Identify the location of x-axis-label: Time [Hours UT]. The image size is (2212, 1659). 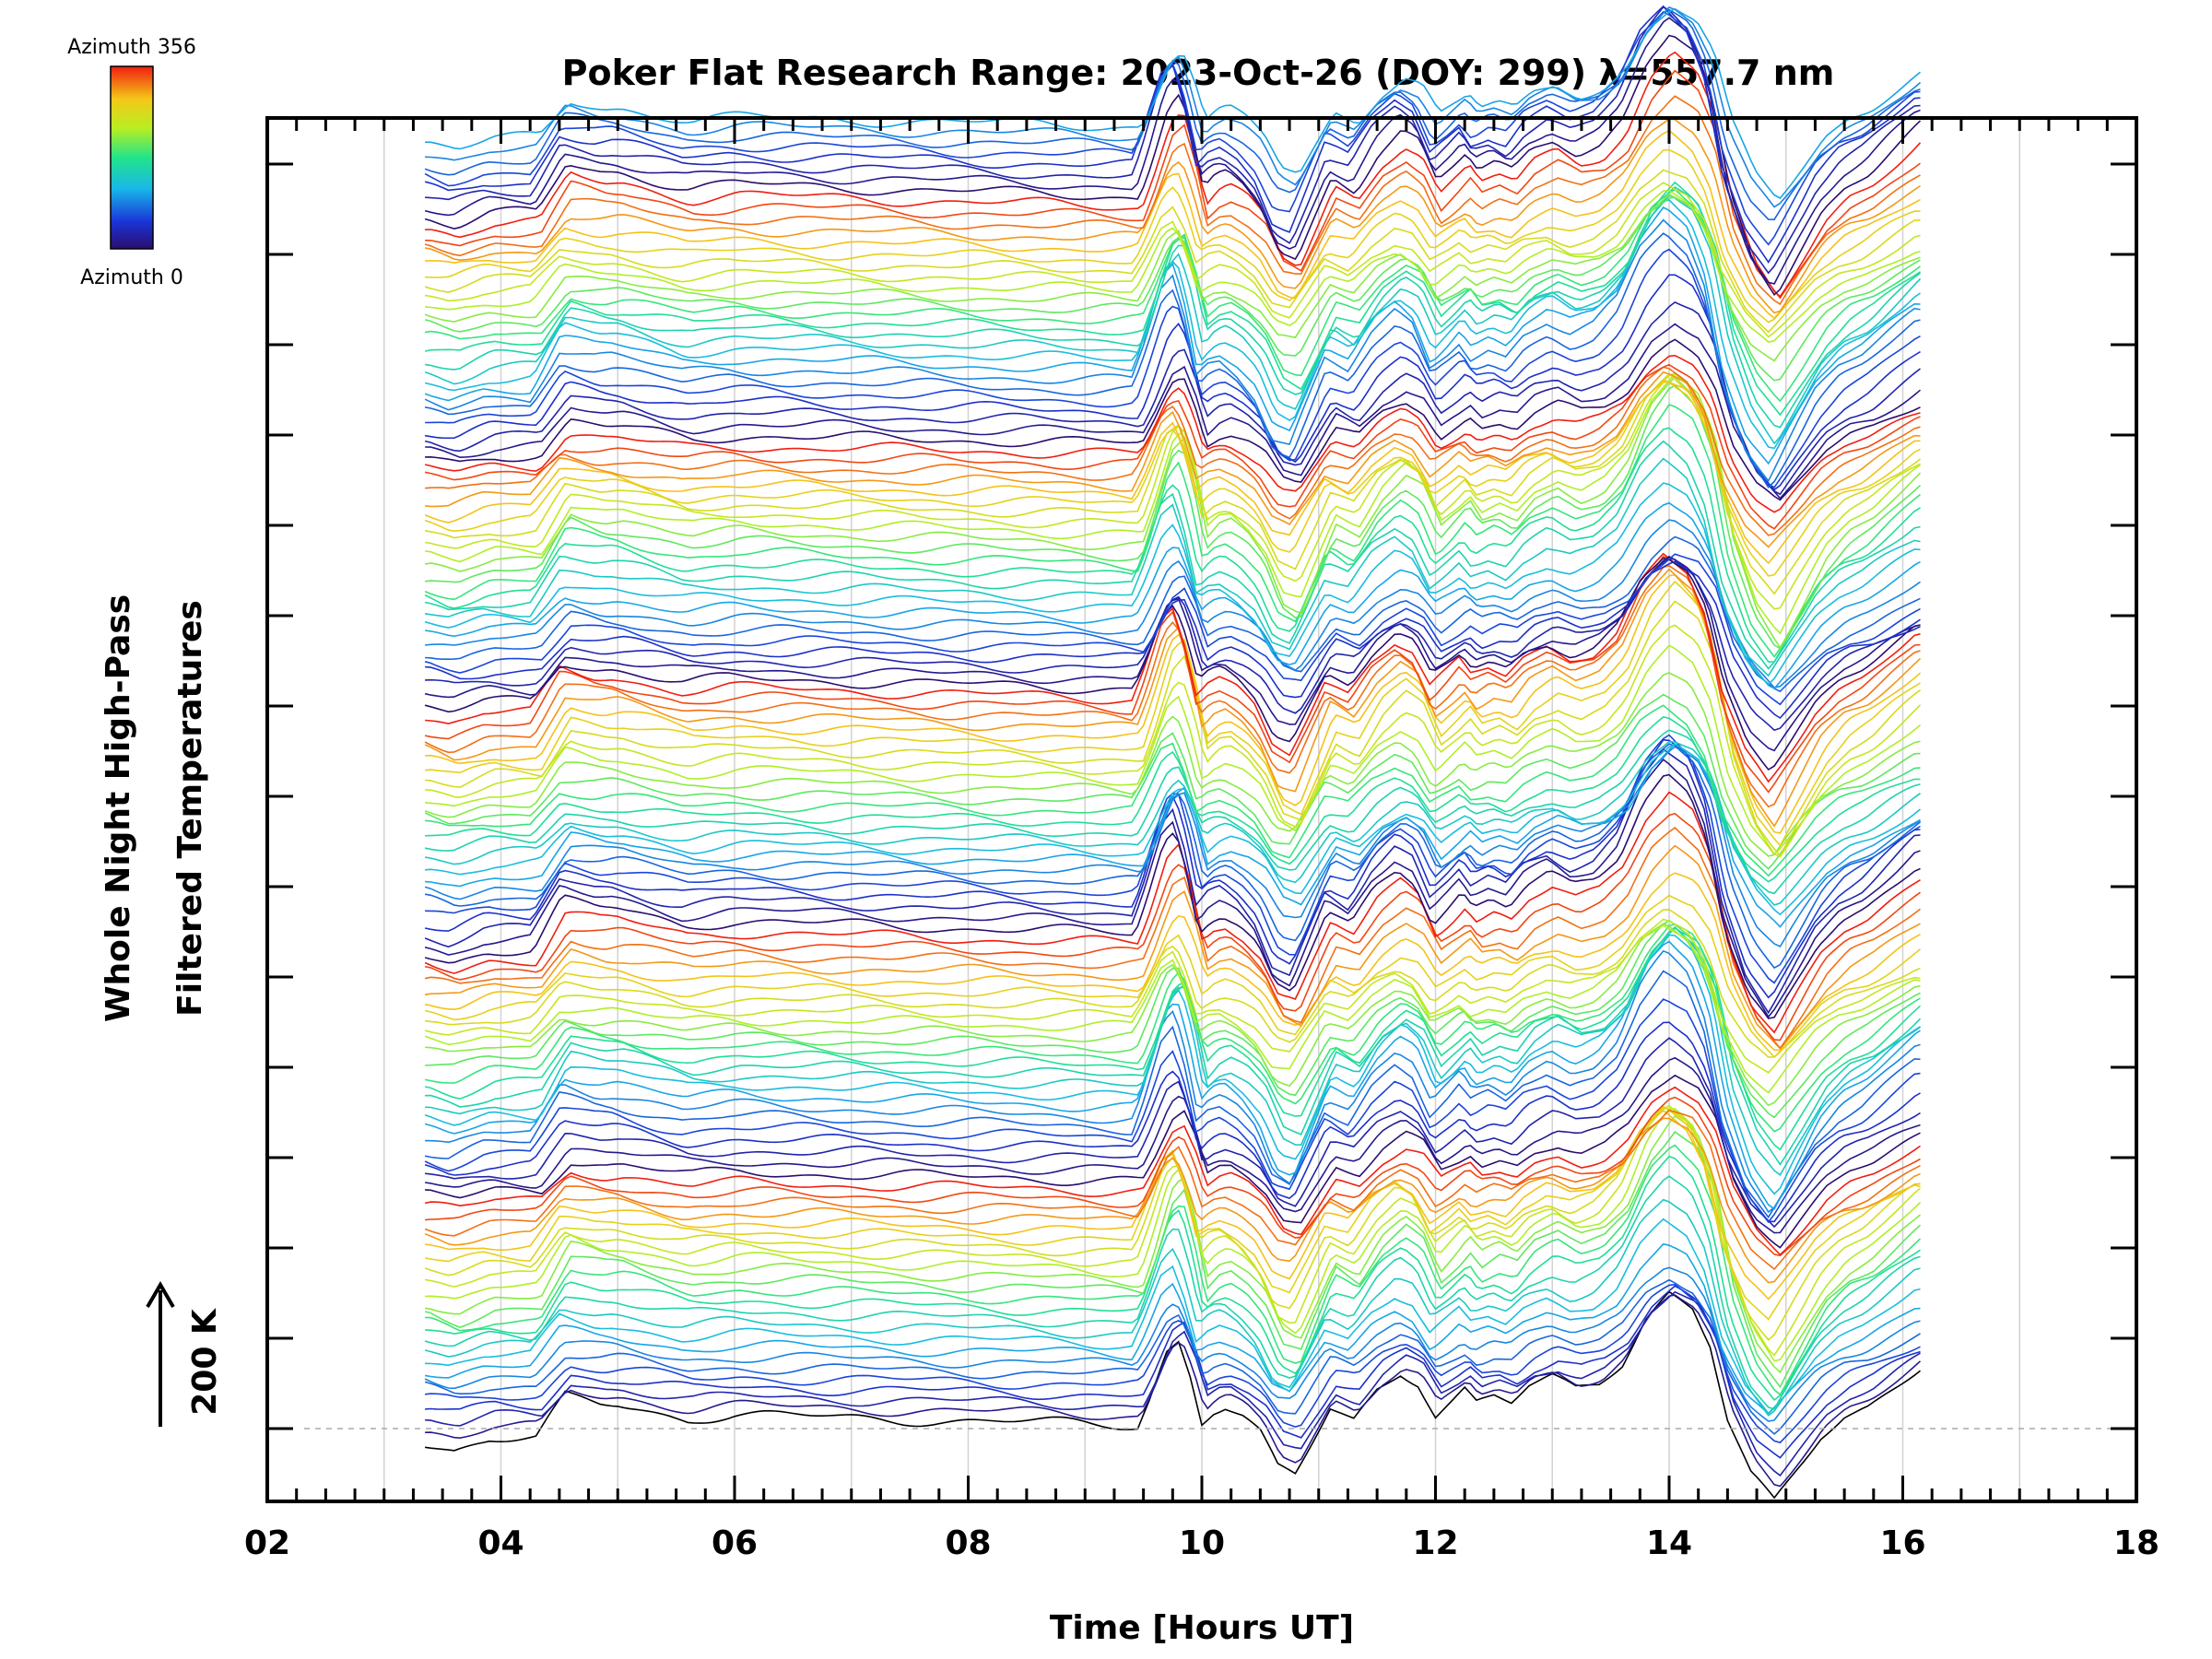
(1202, 1628).